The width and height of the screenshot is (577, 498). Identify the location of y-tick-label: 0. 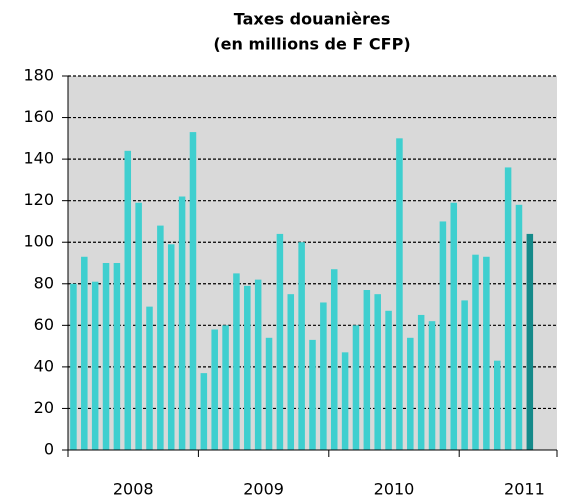
(49, 449).